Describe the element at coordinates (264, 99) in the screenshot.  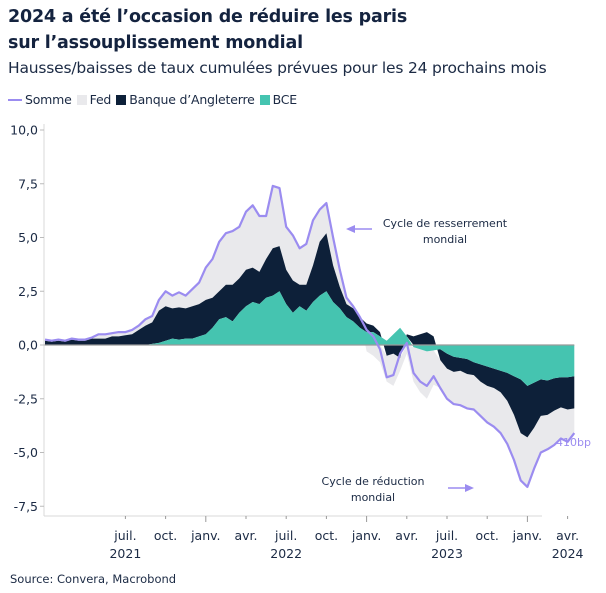
I see `legend-swatch-bce` at that location.